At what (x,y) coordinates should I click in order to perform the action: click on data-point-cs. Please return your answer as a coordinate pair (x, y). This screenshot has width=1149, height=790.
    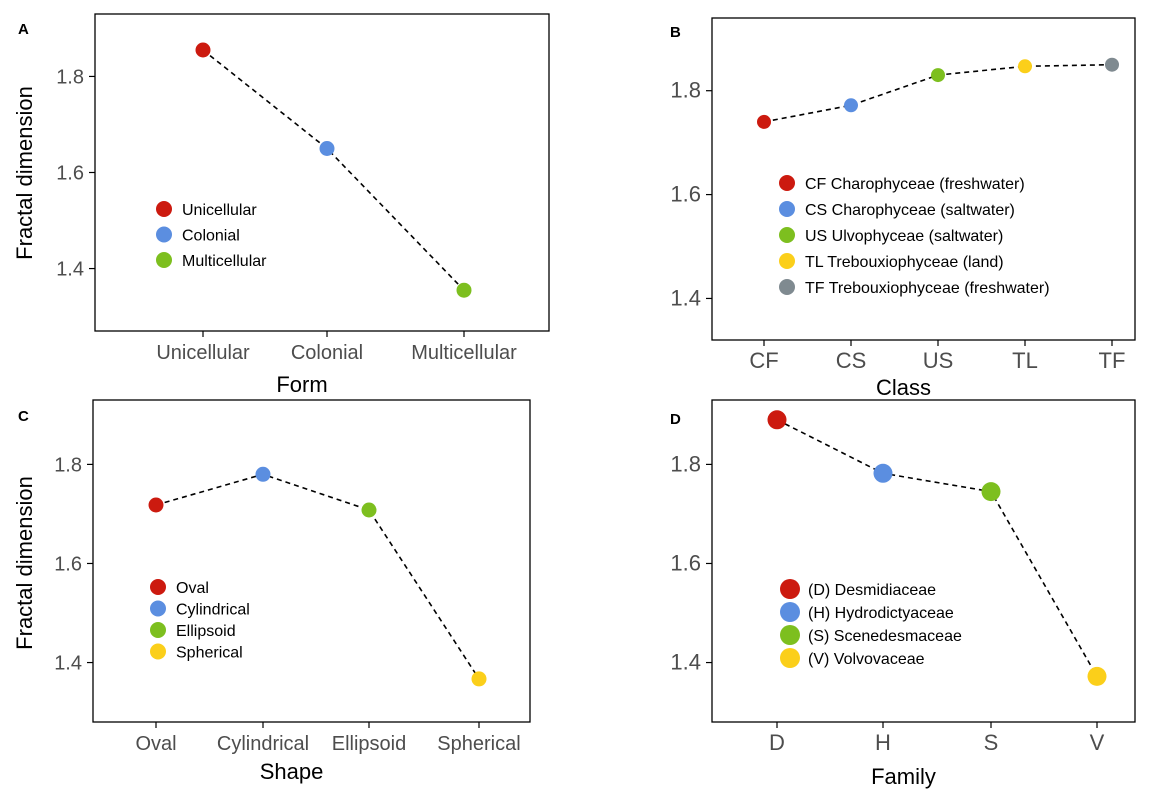
    Looking at the image, I should click on (851, 105).